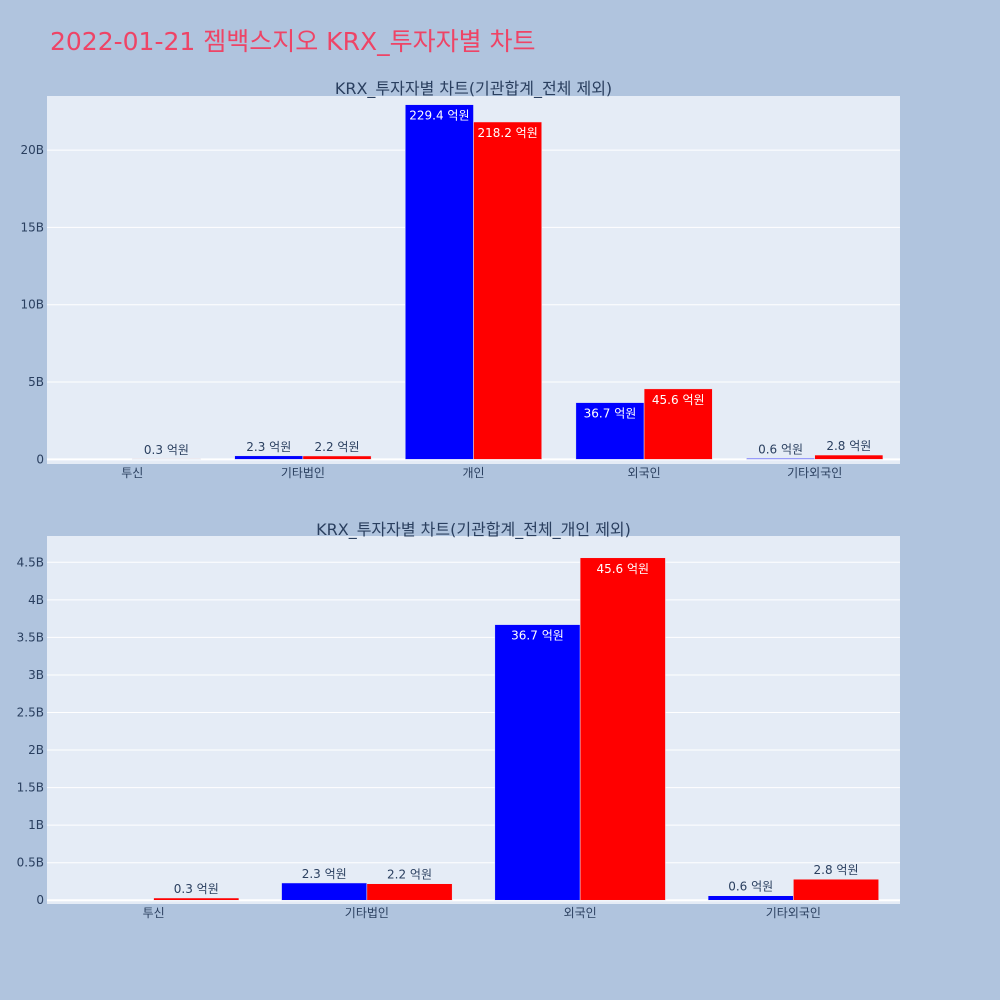 This screenshot has width=1000, height=1000. Describe the element at coordinates (32, 227) in the screenshot. I see `y-tick-label: 15B` at that location.